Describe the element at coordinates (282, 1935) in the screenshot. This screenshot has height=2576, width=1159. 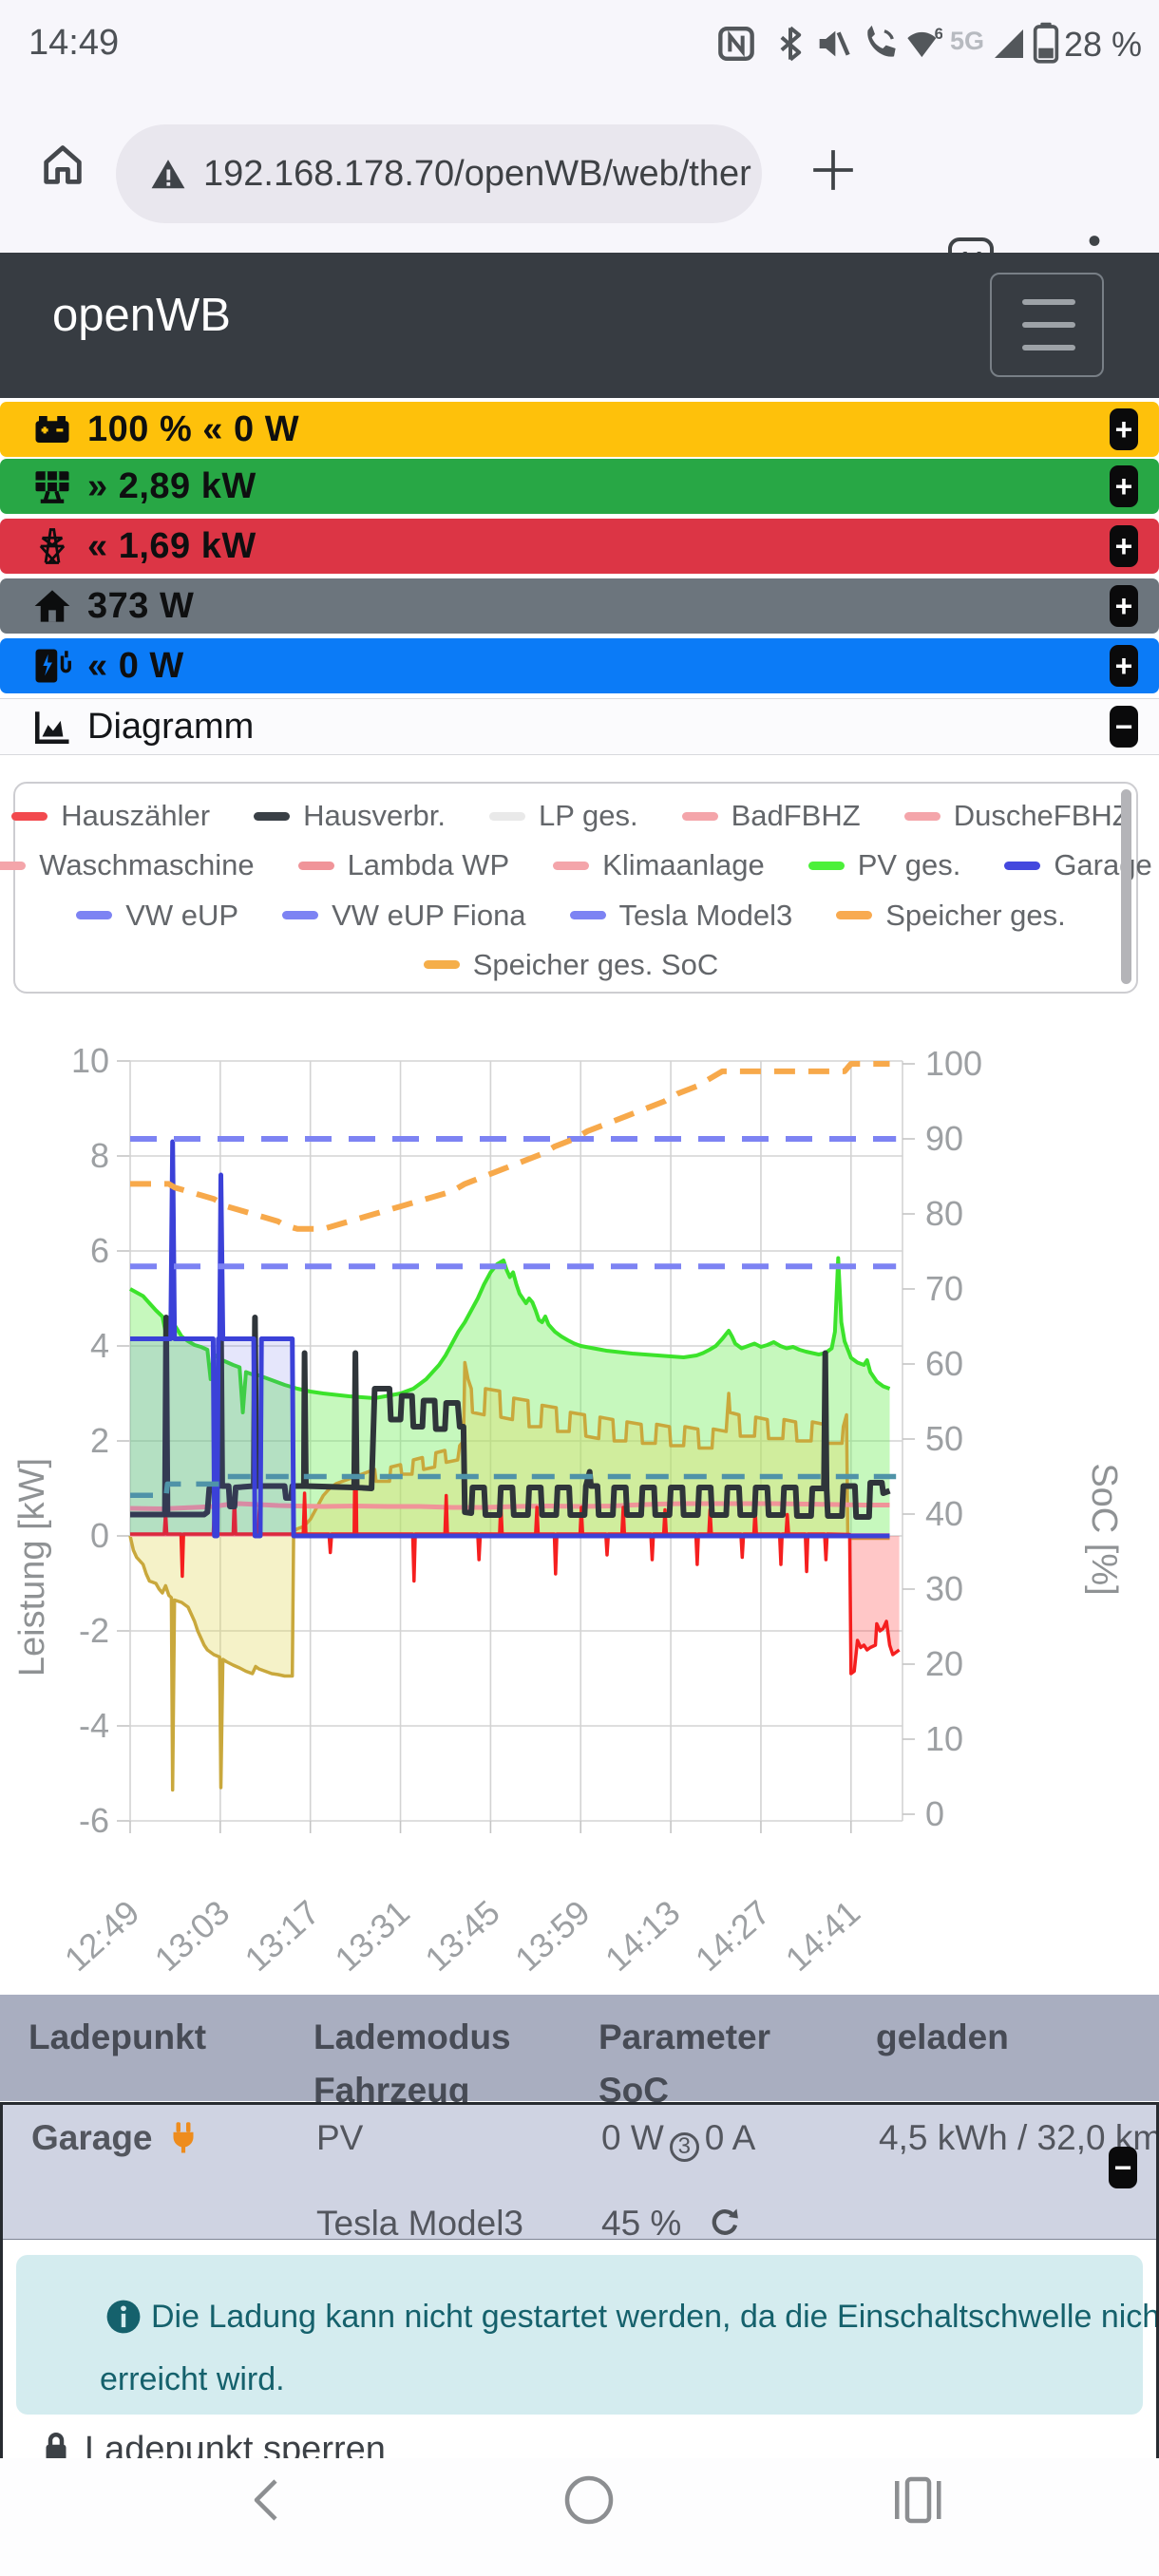
I see `svg-text: 13:17` at that location.